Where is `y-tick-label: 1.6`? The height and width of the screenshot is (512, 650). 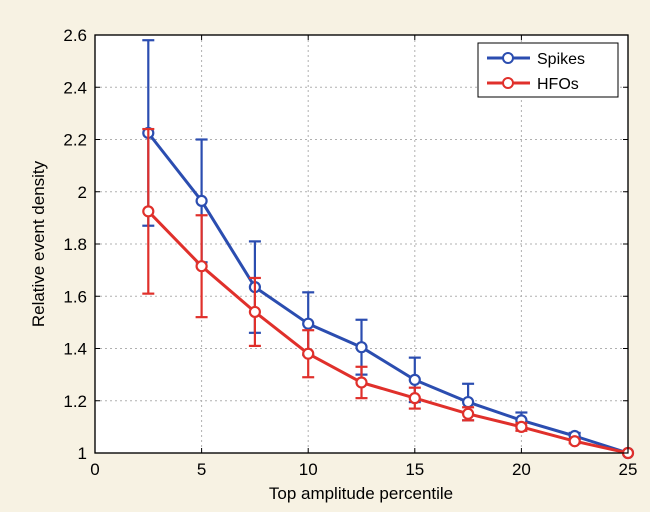
y-tick-label: 1.6 is located at coordinates (75, 296).